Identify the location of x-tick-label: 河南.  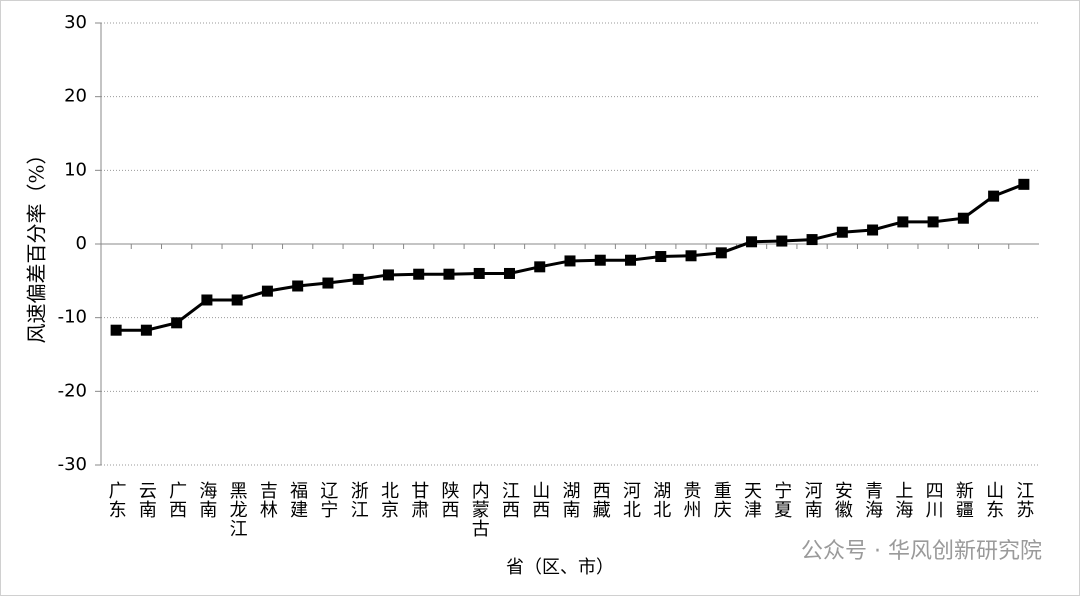
(812, 500).